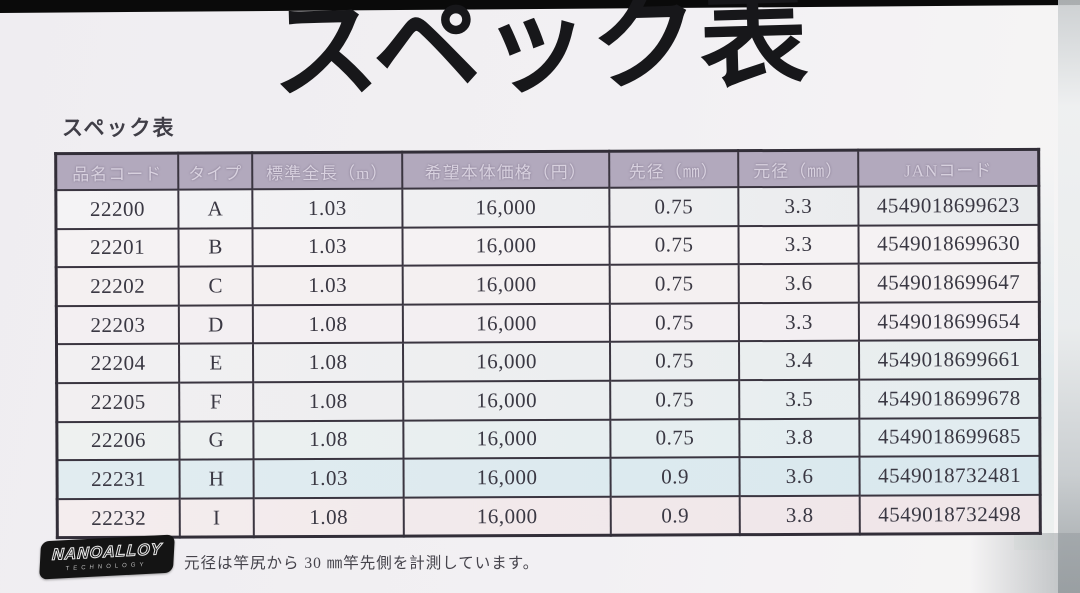 This screenshot has width=1080, height=593. I want to click on table-row: 22206 G 1.08 16,000 0.75 3.8 4549018699685, so click(548, 439).